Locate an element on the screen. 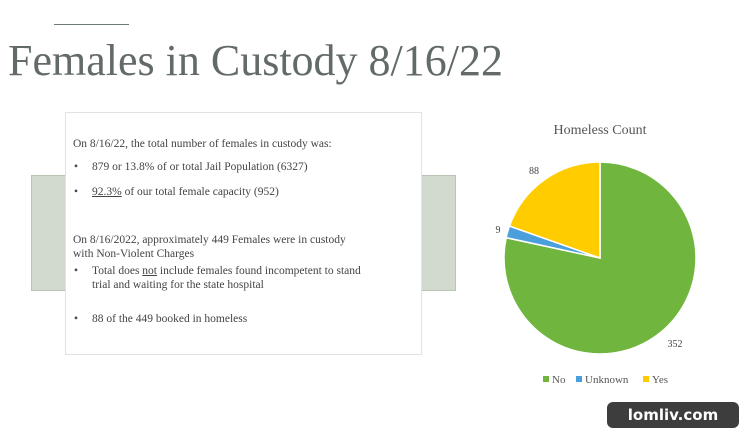  non-violent-line-2: with Non-Violent Charges is located at coordinates (134, 254).